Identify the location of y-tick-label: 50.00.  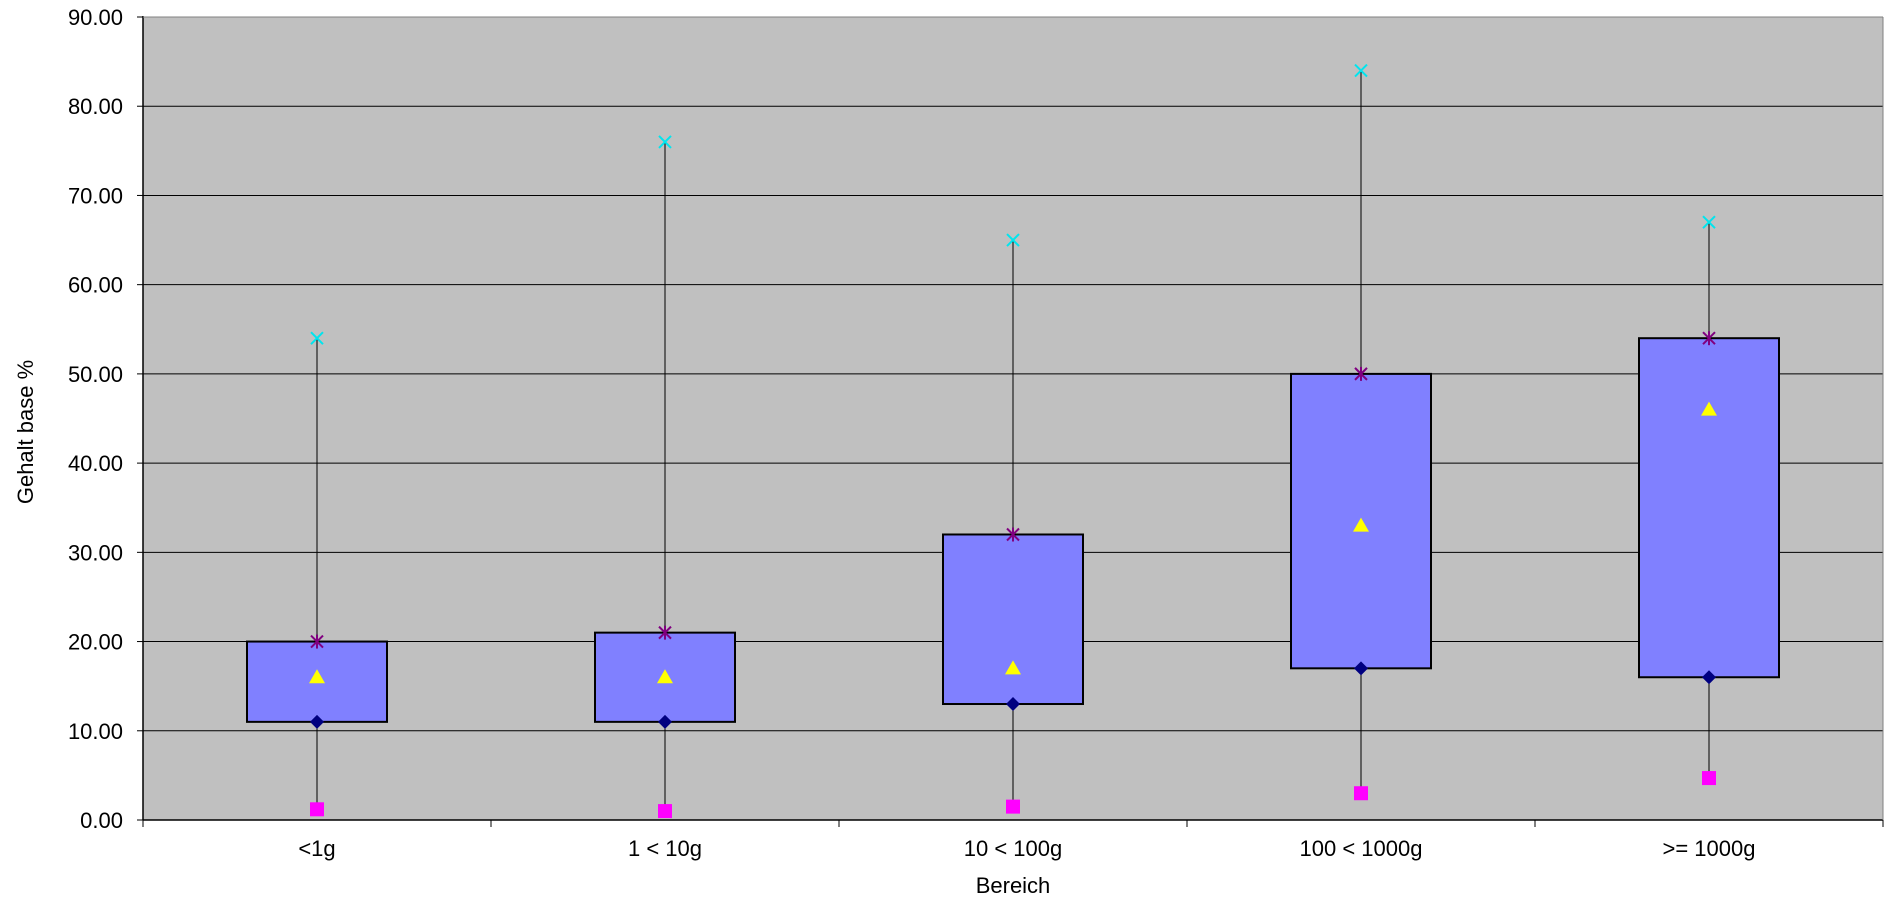
(95, 374).